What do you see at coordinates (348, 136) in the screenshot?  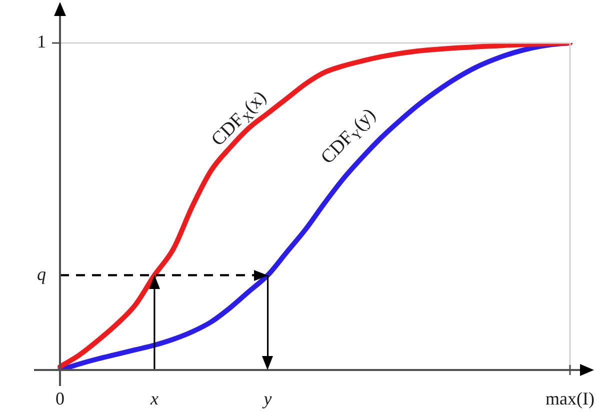 I see `text: CDFY(y)` at bounding box center [348, 136].